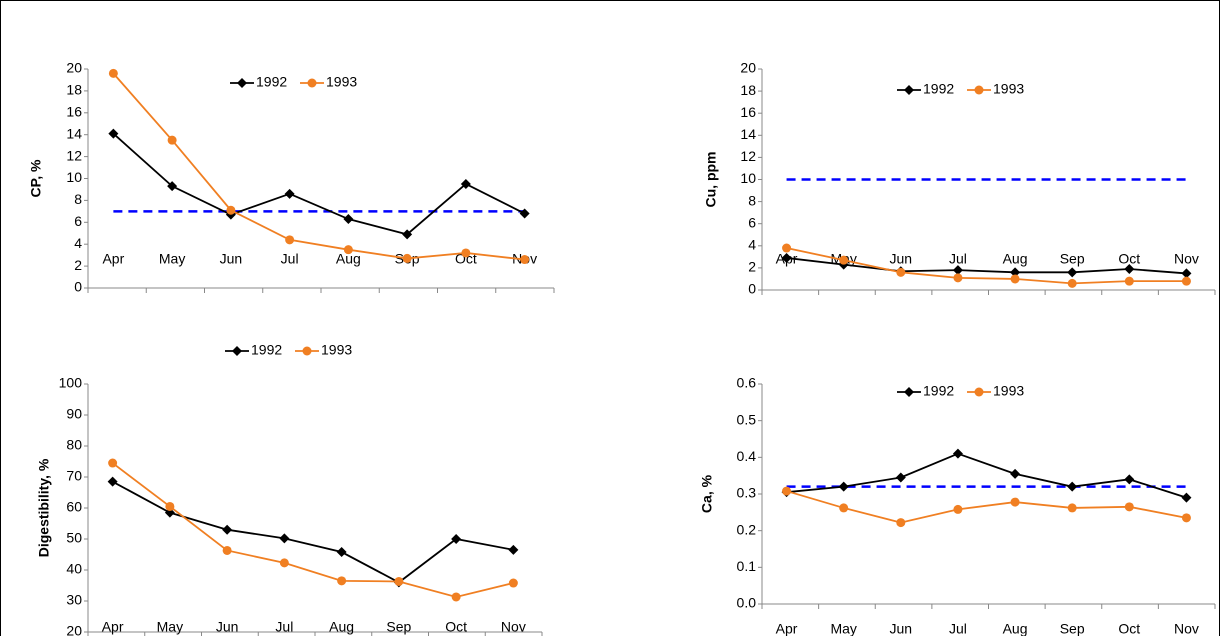 The height and width of the screenshot is (636, 1220). I want to click on y-tick-label: 6, so click(752, 222).